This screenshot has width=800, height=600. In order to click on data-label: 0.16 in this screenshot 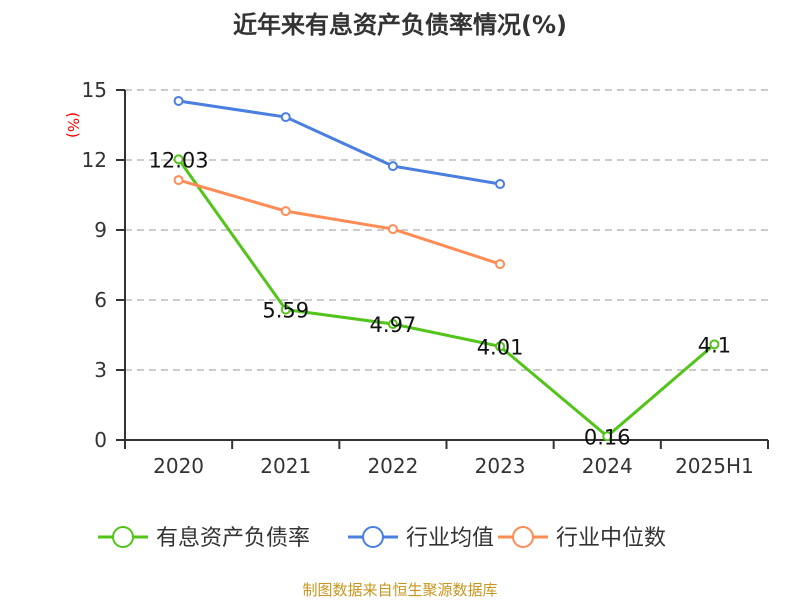, I will do `click(607, 437)`.